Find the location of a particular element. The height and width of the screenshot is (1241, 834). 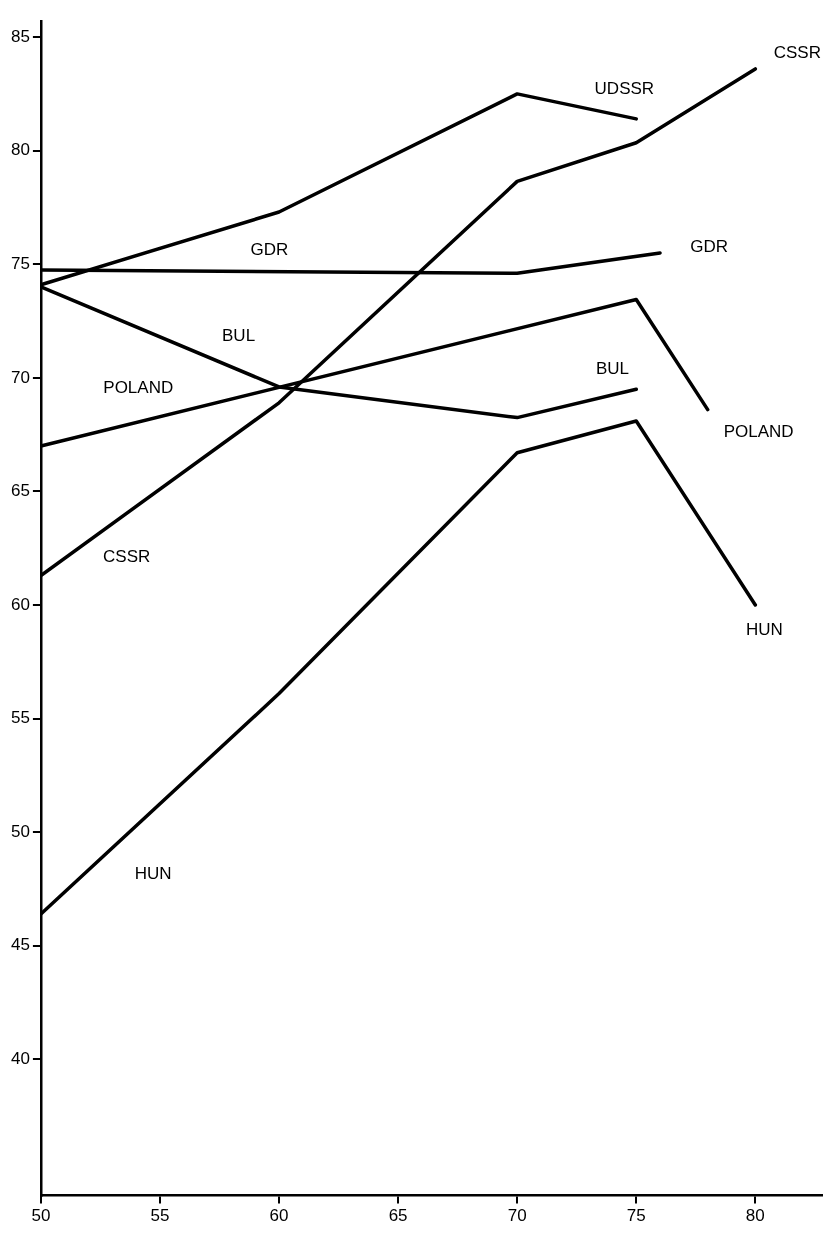

series-label: UDSSR is located at coordinates (624, 89).